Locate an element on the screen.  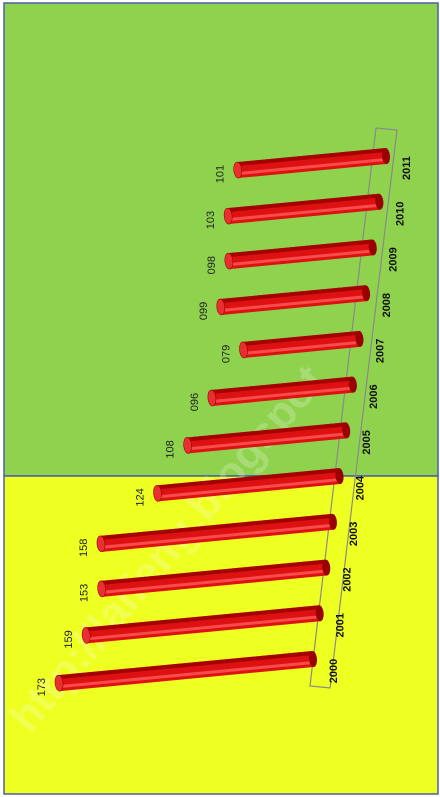
bar-shadow-2008 is located at coordinates (293, 294).